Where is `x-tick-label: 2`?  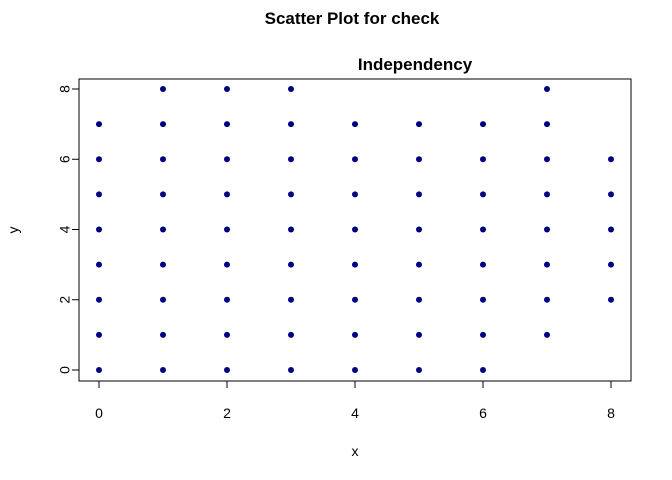 x-tick-label: 2 is located at coordinates (227, 413).